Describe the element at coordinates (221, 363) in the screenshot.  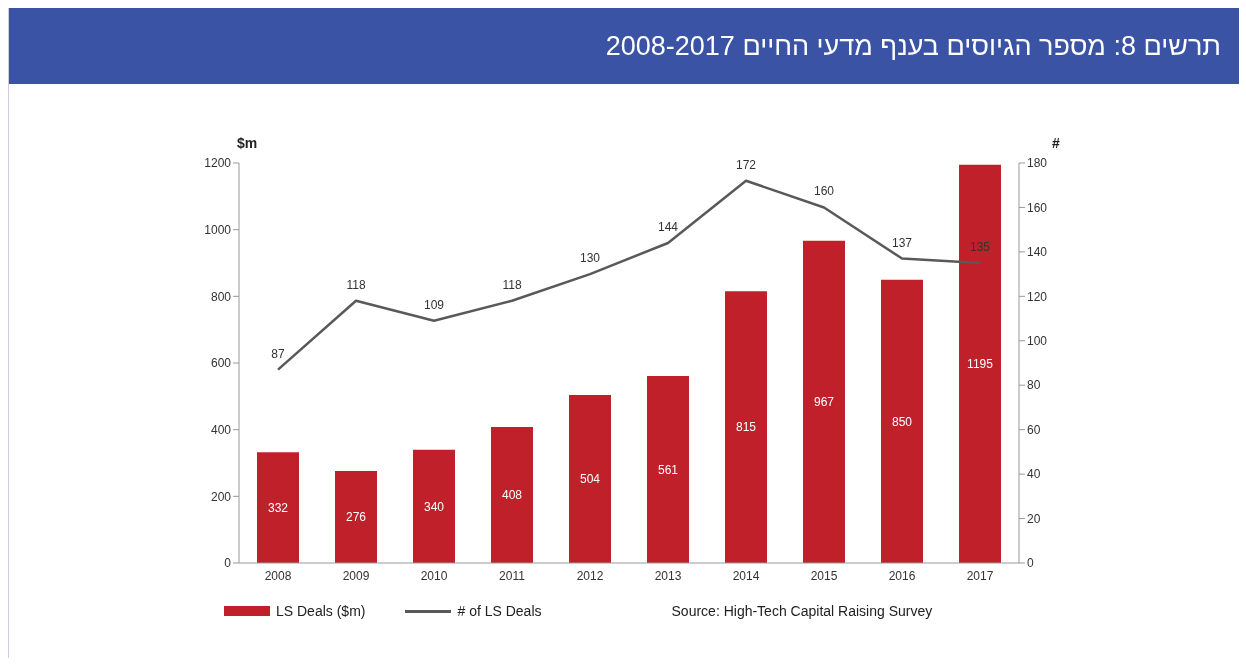
I see `y-tick-label: 600` at that location.